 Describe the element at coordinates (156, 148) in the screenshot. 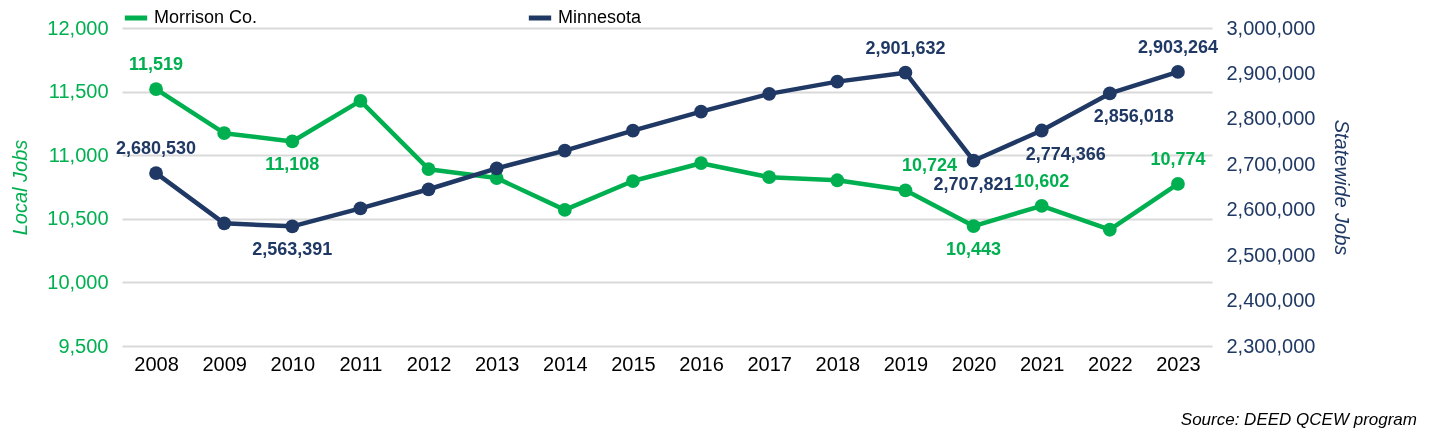

I see `data-label: 2,680,530` at that location.